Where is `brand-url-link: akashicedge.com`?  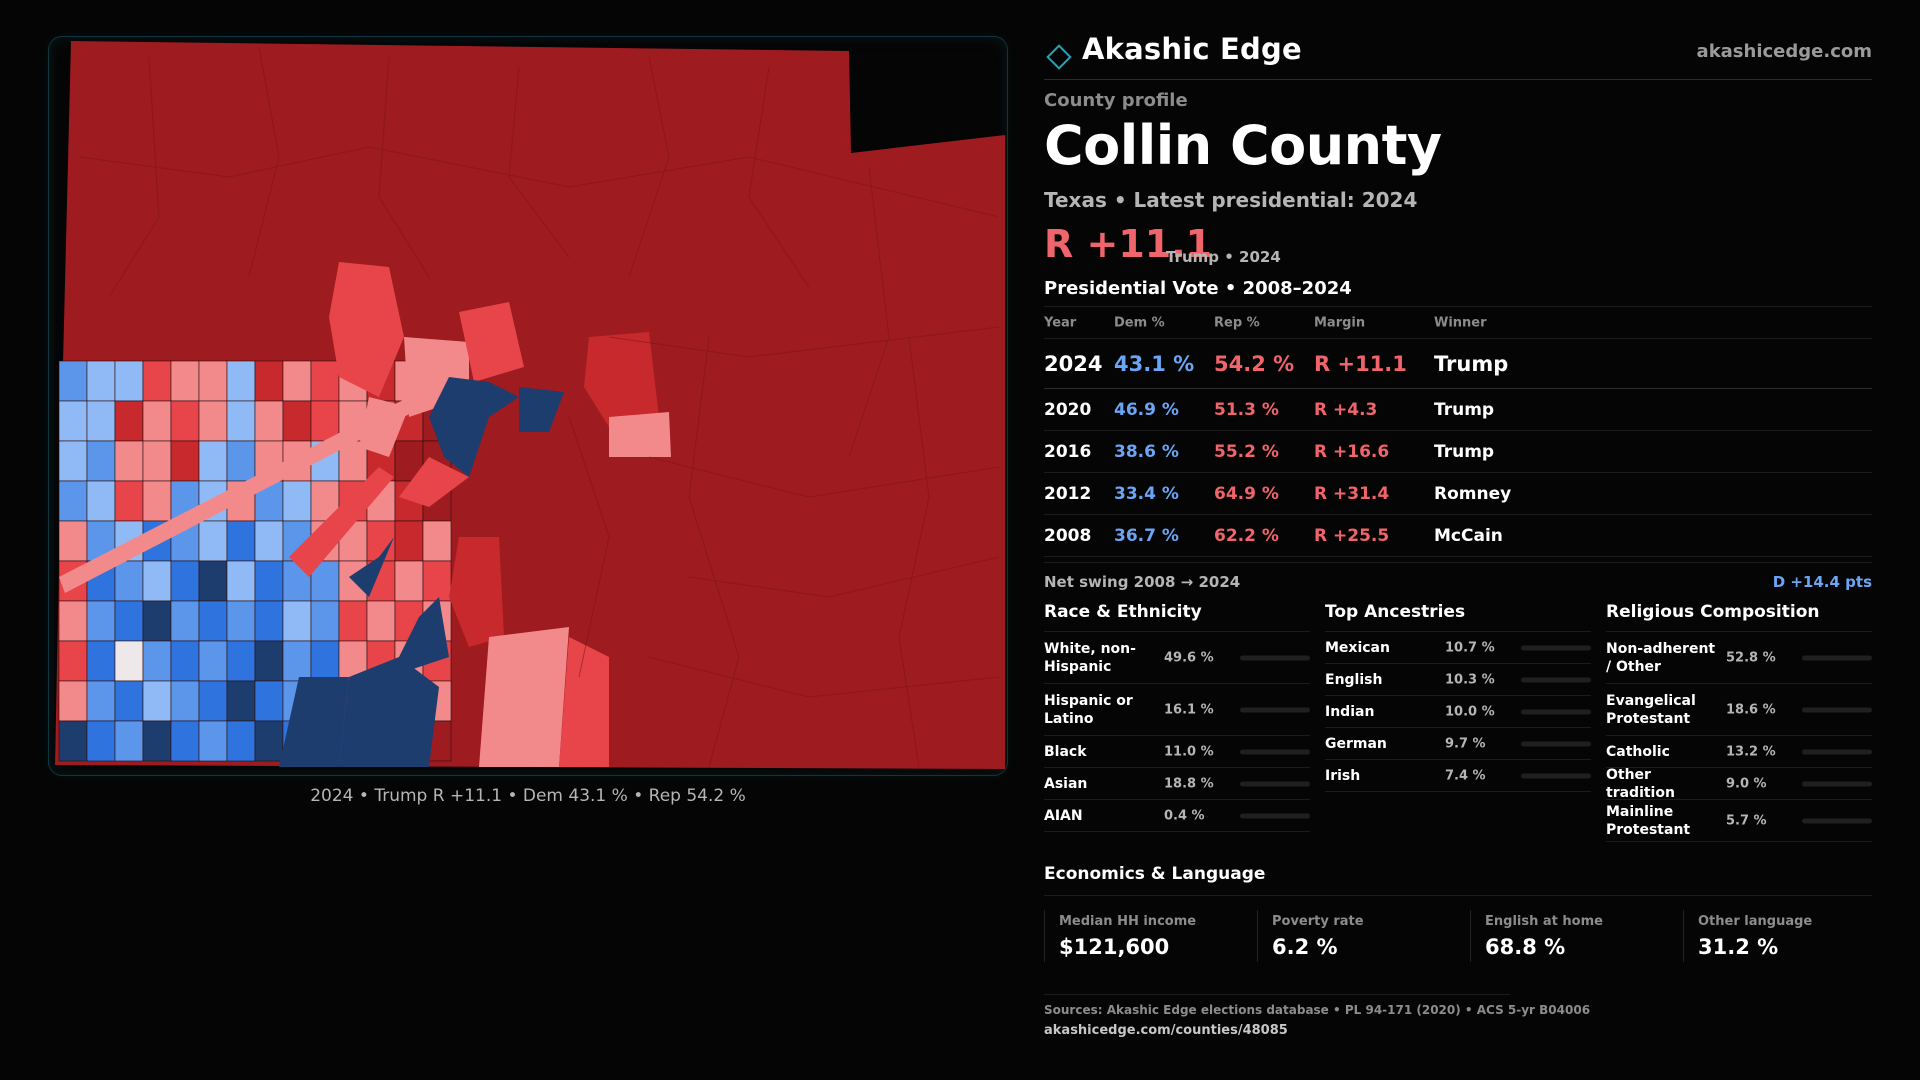
brand-url-link: akashicedge.com is located at coordinates (1784, 51).